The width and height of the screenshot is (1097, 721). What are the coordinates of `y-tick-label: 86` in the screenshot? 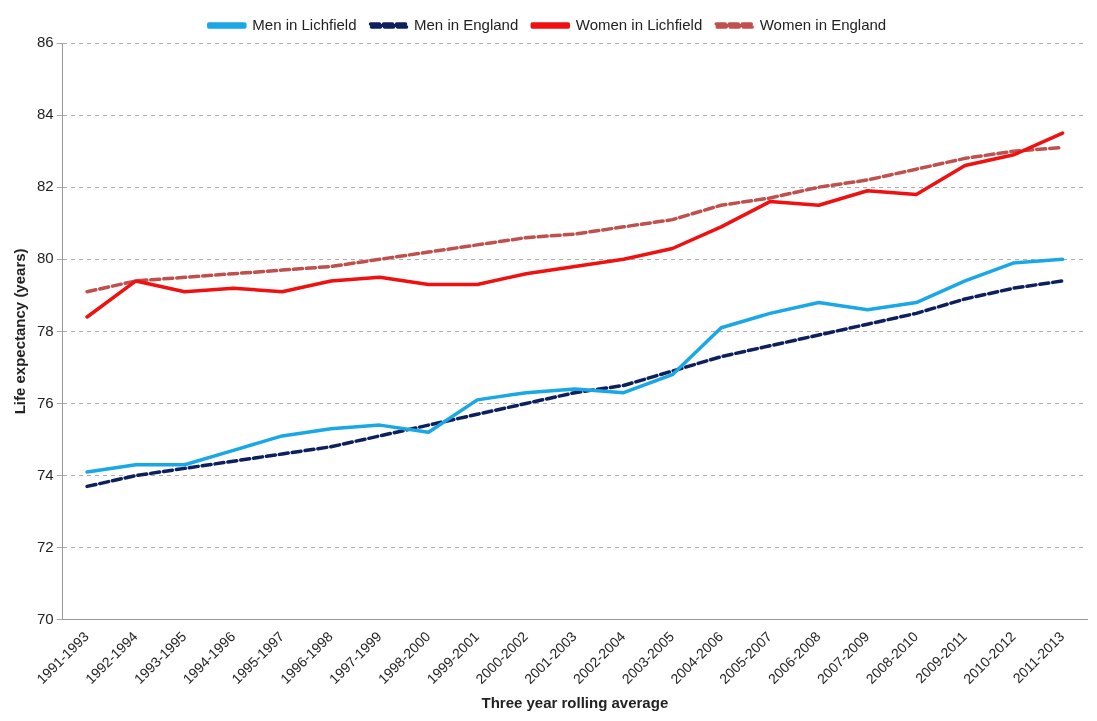 It's located at (45, 42).